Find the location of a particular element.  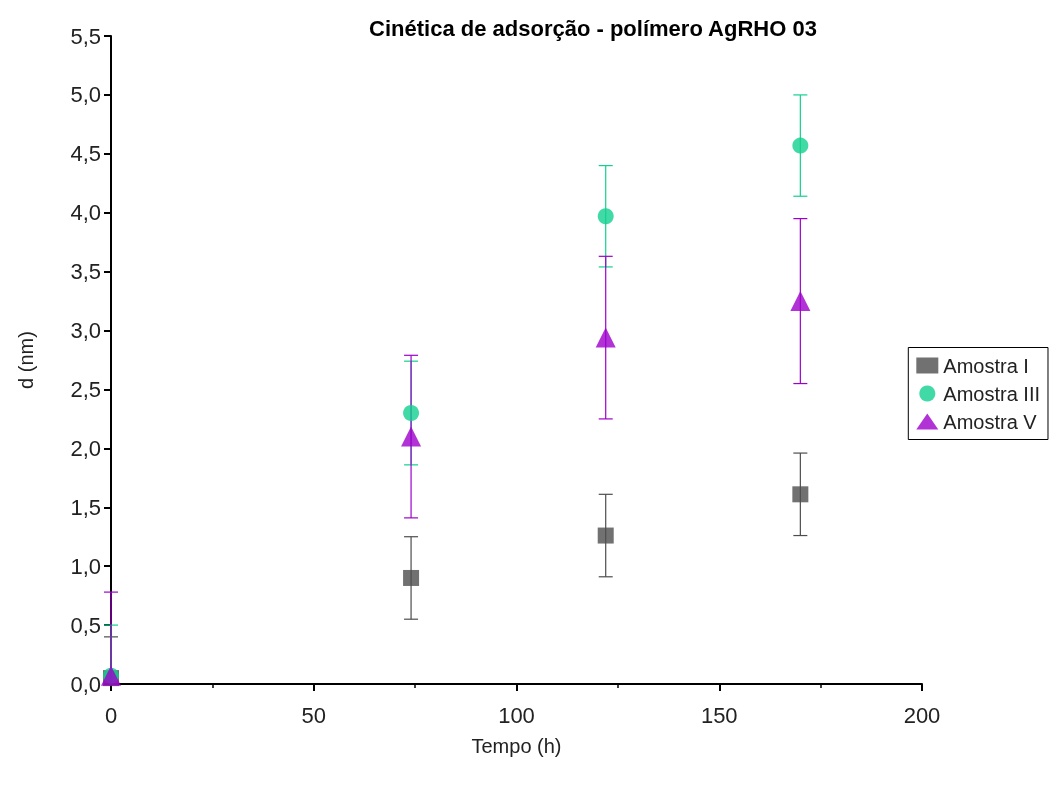

y-tick-label: 2,0 is located at coordinates (85, 448).